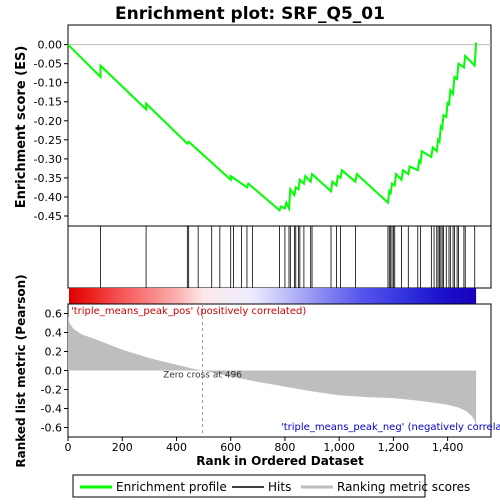  What do you see at coordinates (48, 197) in the screenshot?
I see `es-y-tick-label: -0.40` at bounding box center [48, 197].